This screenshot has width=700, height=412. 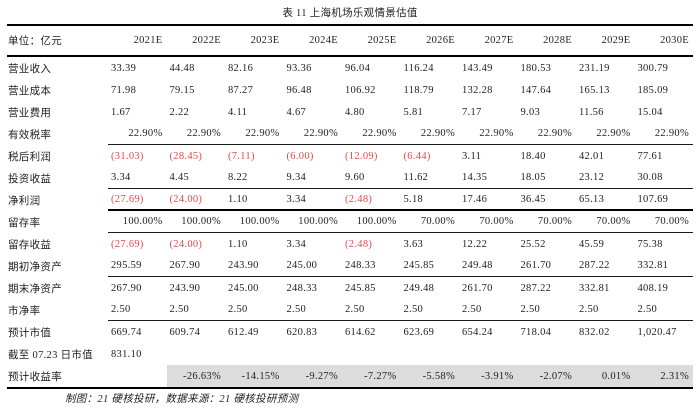 I want to click on year-header: 2024E, so click(x=323, y=40).